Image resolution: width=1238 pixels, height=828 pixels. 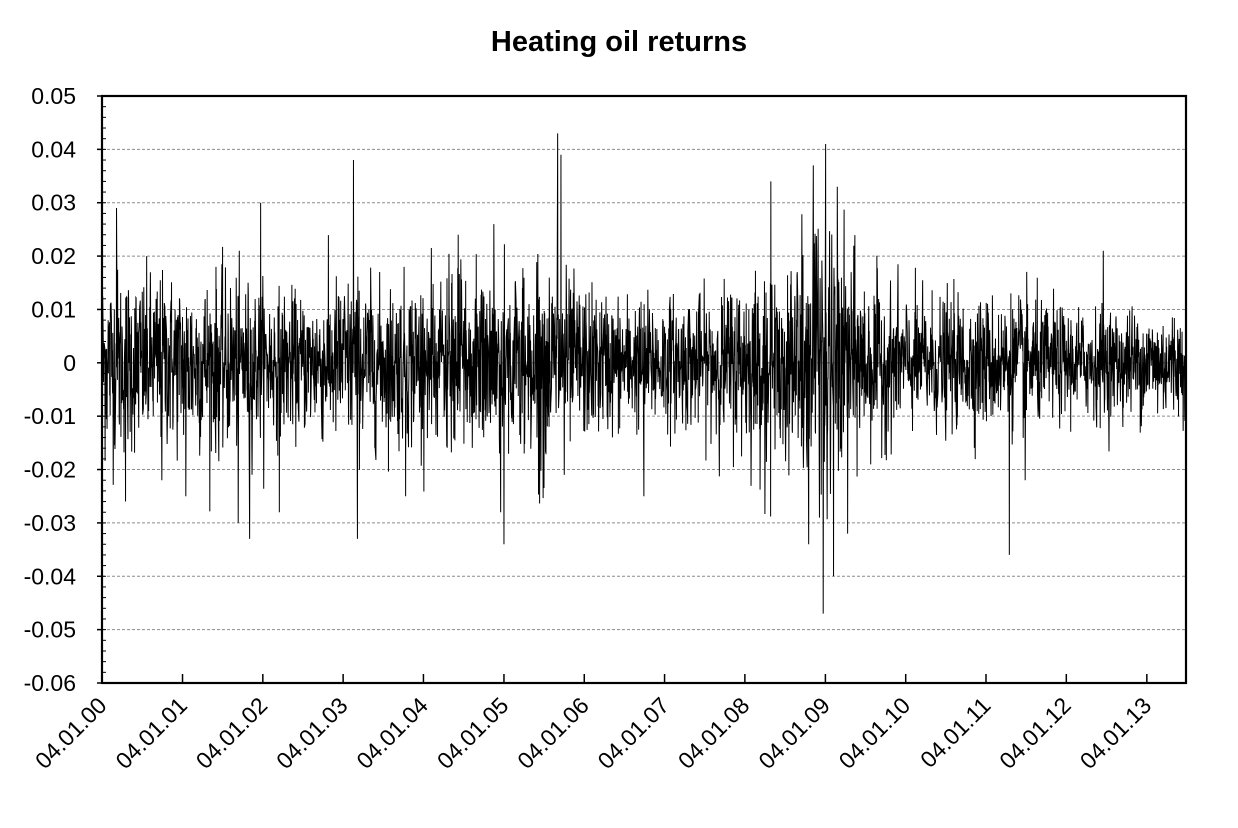 What do you see at coordinates (875, 733) in the screenshot?
I see `x-tick-label: 04.01.10` at bounding box center [875, 733].